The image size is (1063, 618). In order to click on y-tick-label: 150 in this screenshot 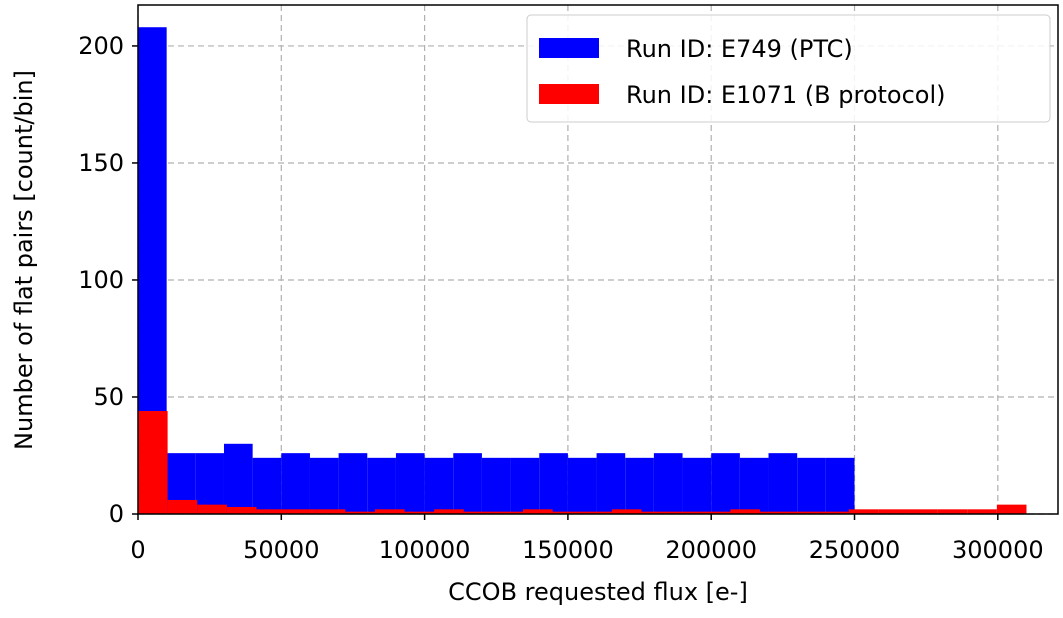, I will do `click(101, 163)`.